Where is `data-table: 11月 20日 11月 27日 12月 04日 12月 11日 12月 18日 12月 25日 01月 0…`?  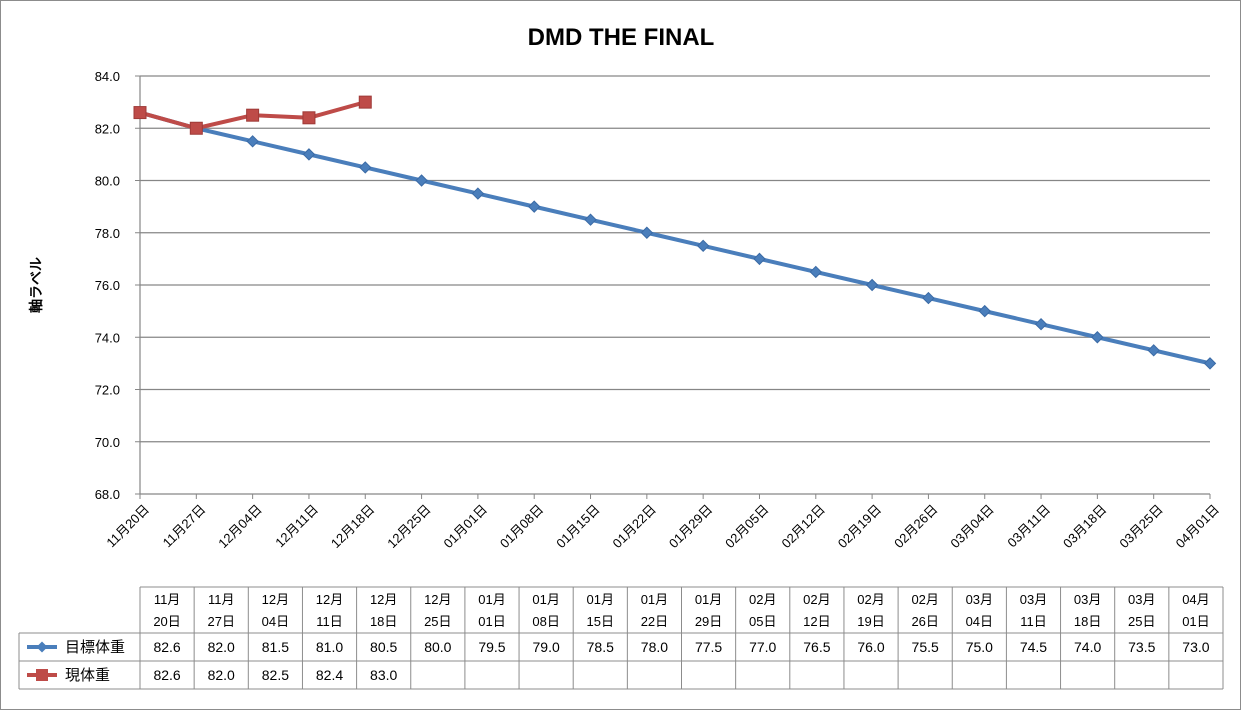
data-table: 11月 20日 11月 27日 12月 04日 12月 11日 12月 18日 12月 25日 01月 0… is located at coordinates (621, 638).